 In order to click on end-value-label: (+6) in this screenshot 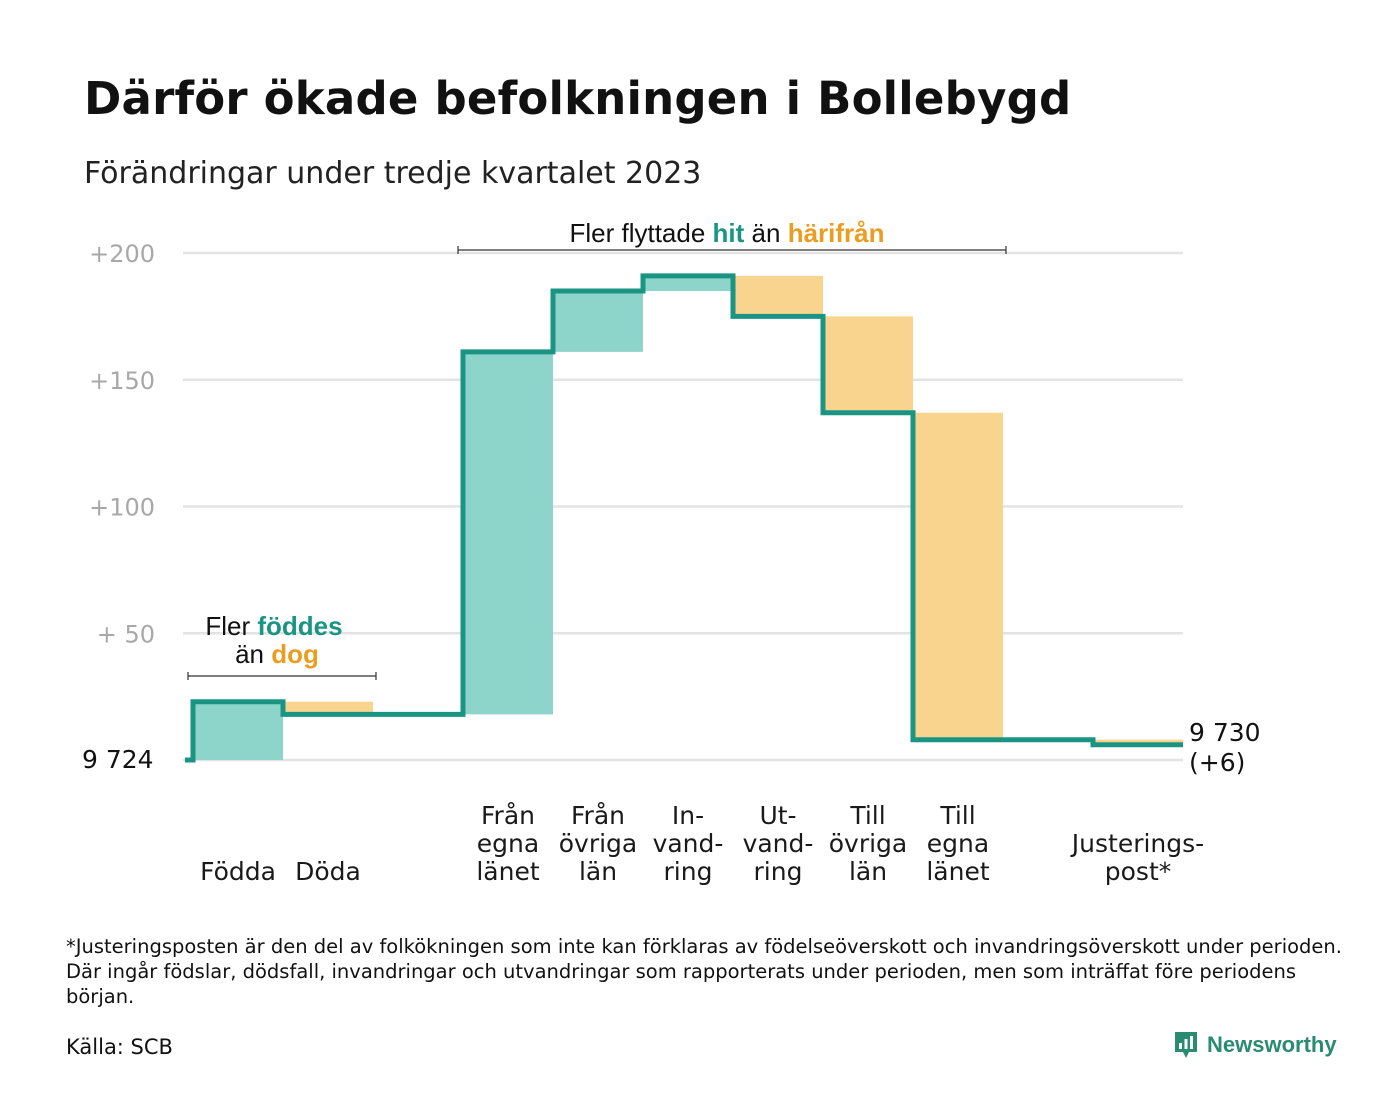, I will do `click(1217, 762)`.